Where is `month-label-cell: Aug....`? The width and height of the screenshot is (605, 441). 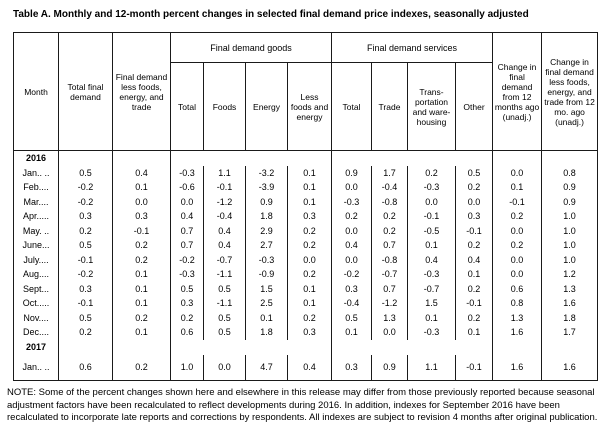 month-label-cell: Aug.... is located at coordinates (36, 274).